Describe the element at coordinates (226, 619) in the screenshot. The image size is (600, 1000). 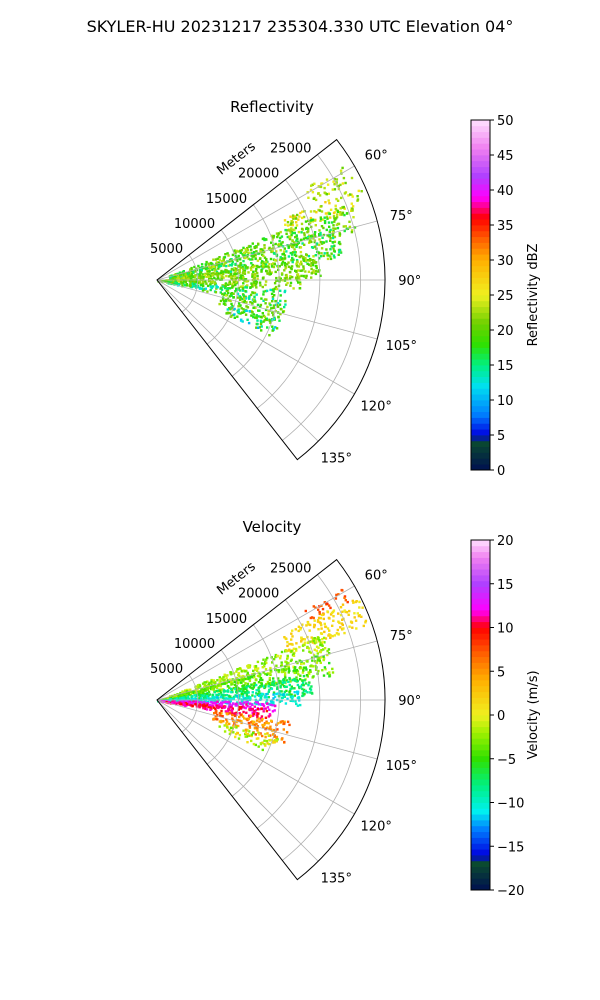
I see `radial-tick-label: 15000` at that location.